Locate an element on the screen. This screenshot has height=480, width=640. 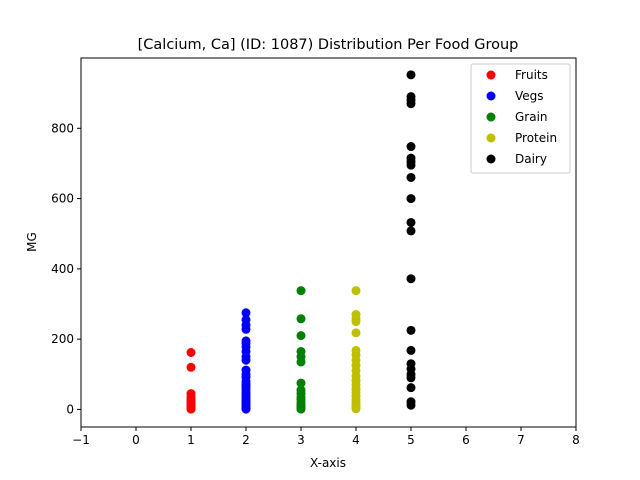
legend-box is located at coordinates (520, 118).